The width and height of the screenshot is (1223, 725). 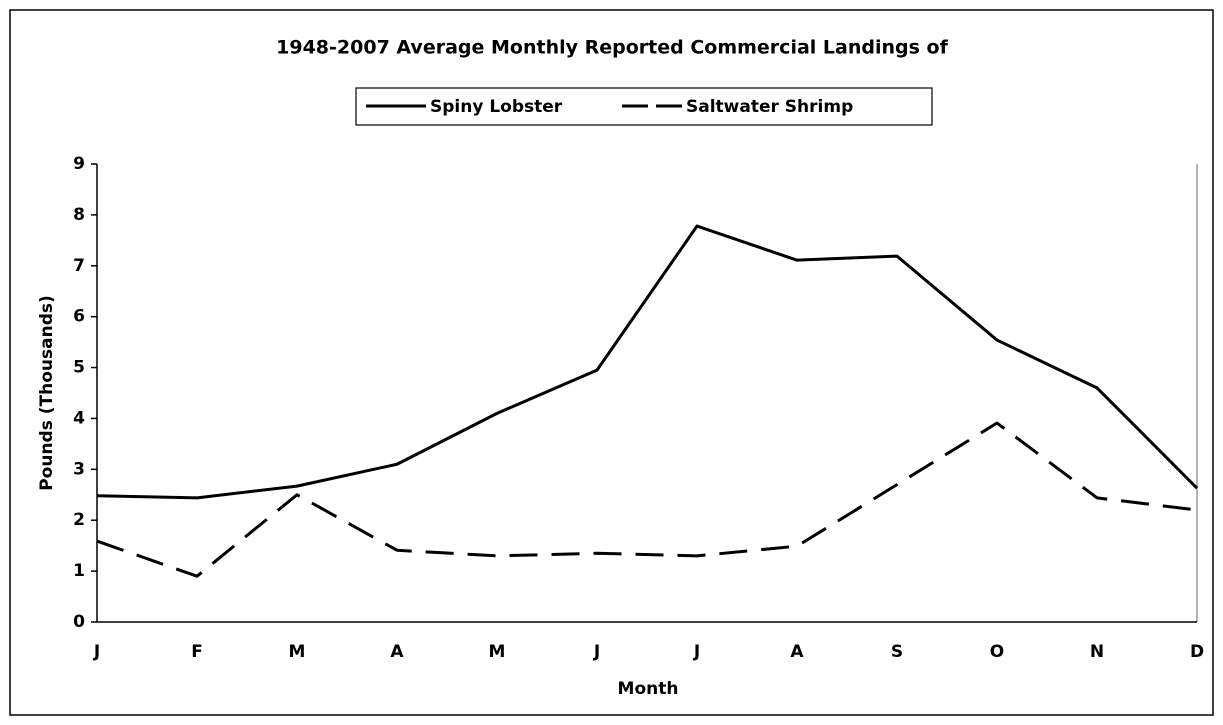 What do you see at coordinates (79, 469) in the screenshot?
I see `y-tick-label: 3` at bounding box center [79, 469].